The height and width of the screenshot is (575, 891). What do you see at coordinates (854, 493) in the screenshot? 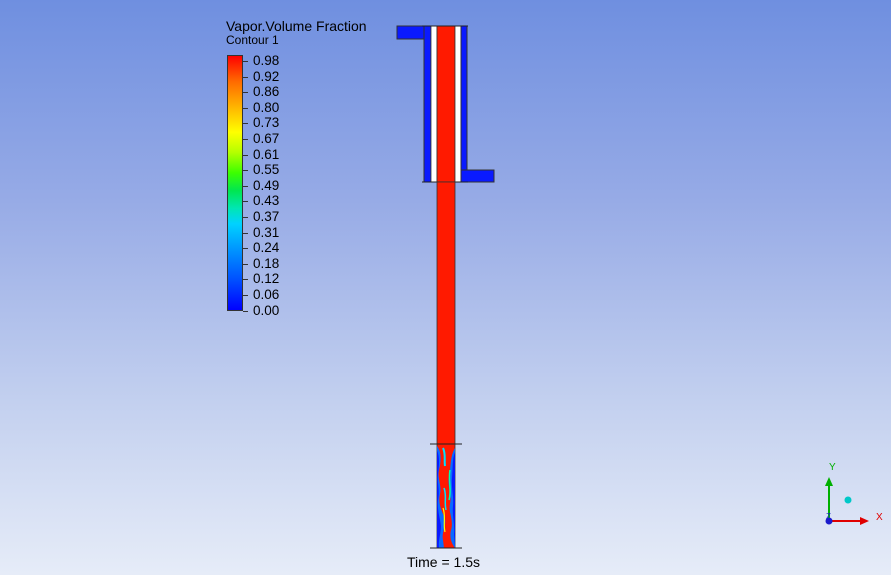
I see `axis-triad: Y X Z` at bounding box center [854, 493].